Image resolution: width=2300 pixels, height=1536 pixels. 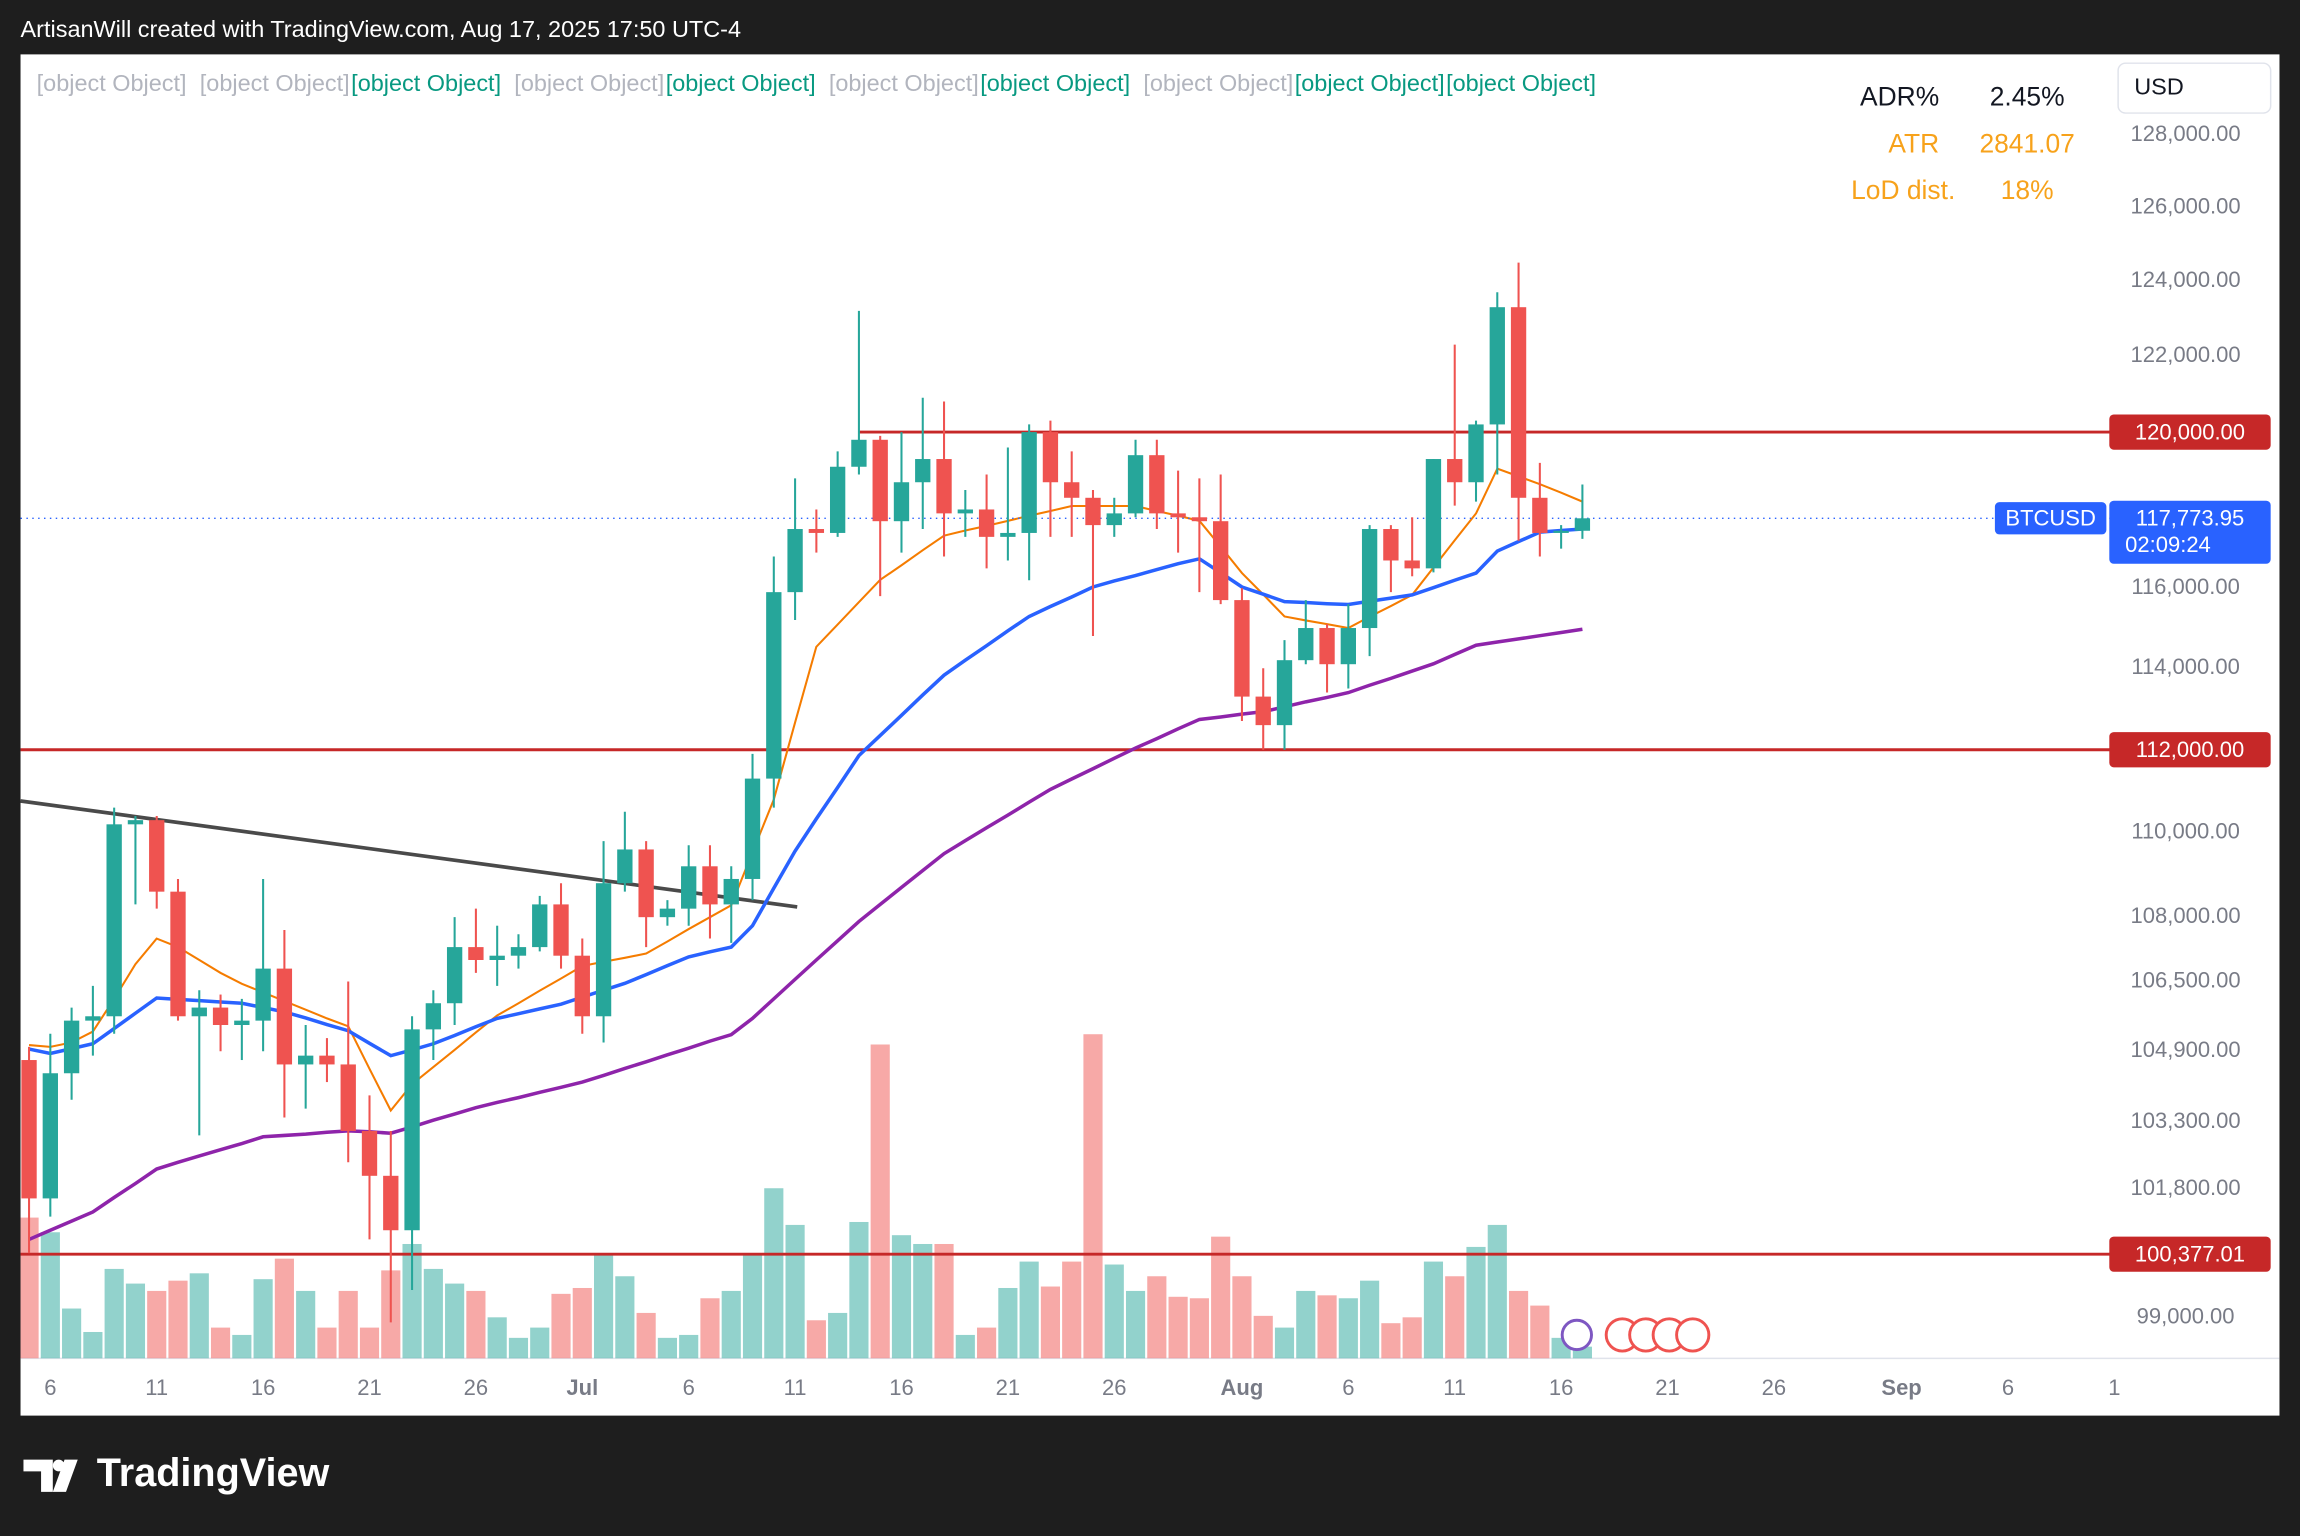 I want to click on y-tick-label: 103,300.00, so click(x=2186, y=1120).